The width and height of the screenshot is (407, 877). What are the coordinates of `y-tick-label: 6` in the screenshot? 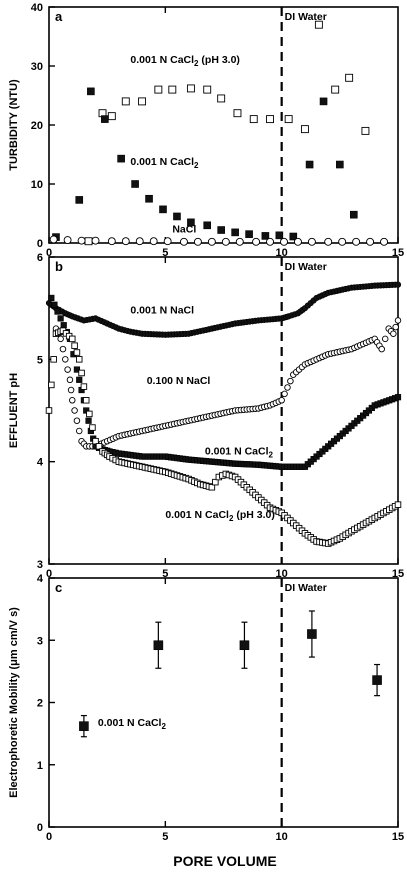 It's located at (40, 258).